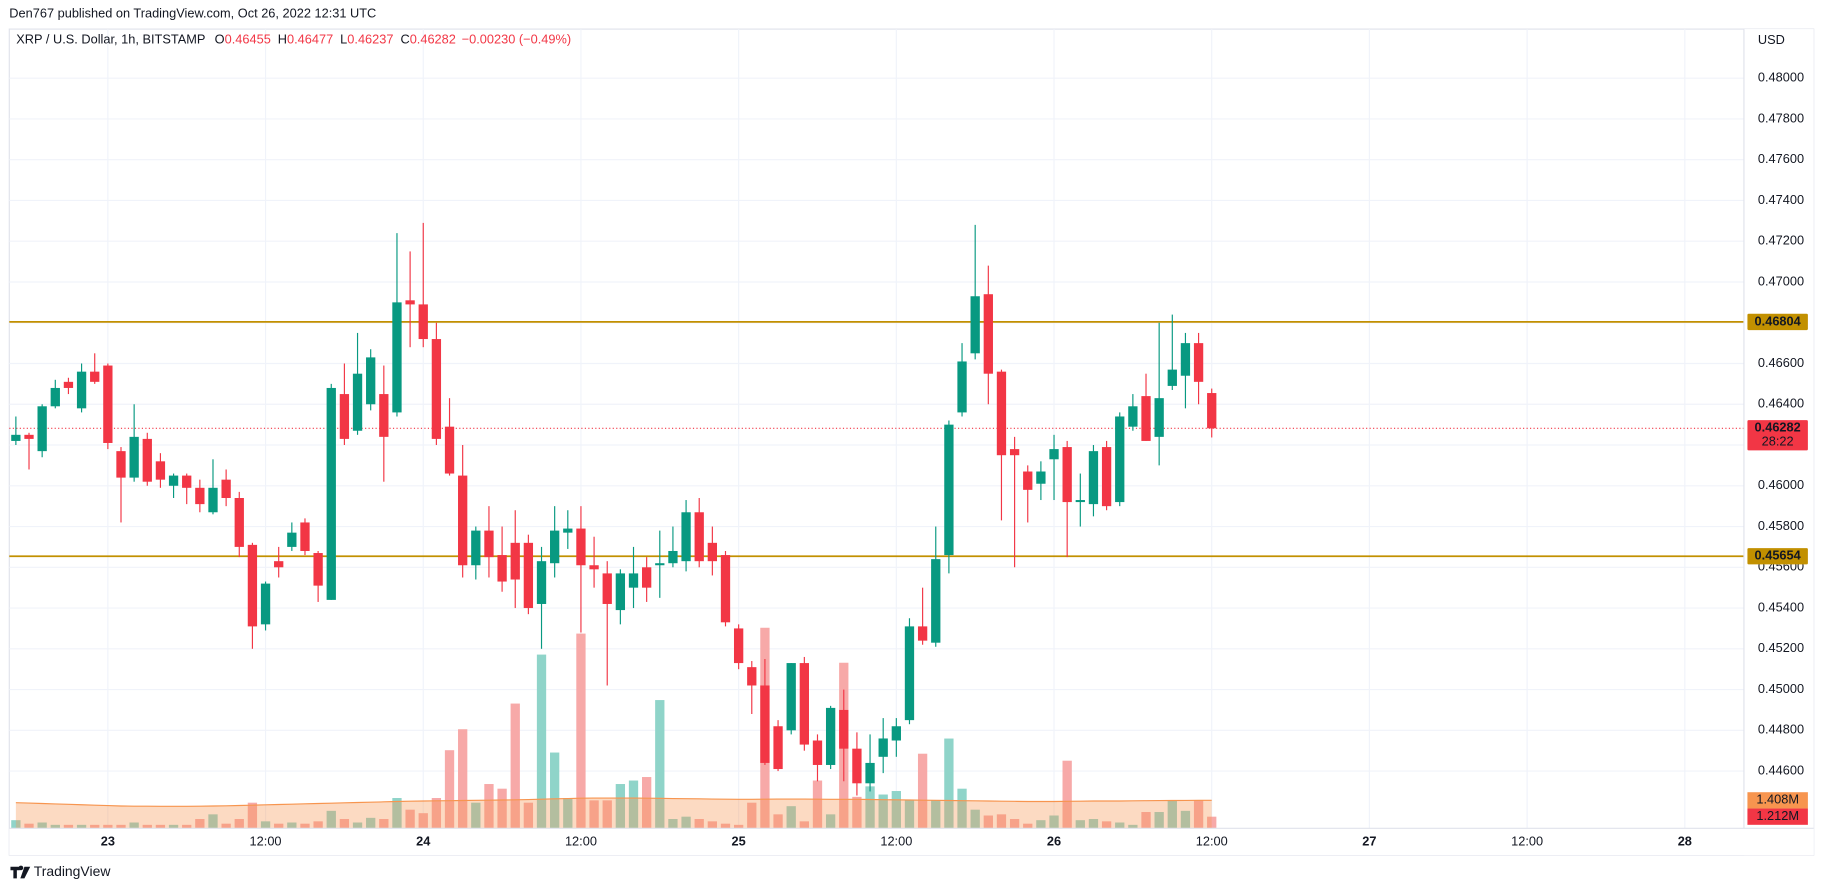 The width and height of the screenshot is (1823, 890). I want to click on y-tick-label: 0.44800, so click(1781, 729).